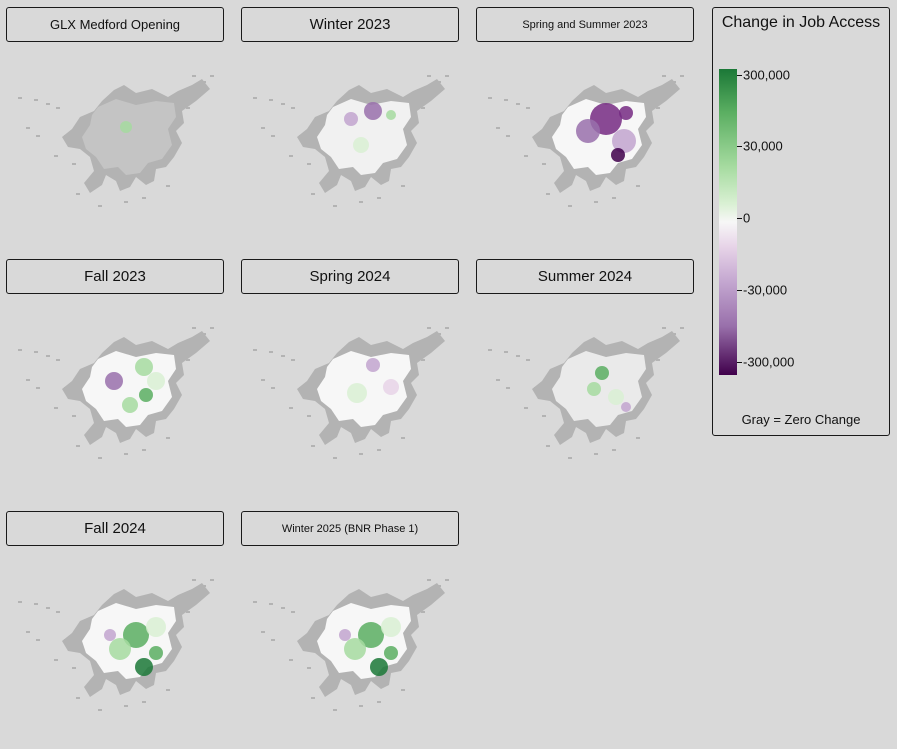 The width and height of the screenshot is (897, 749). I want to click on legend-title: Change in Job Access, so click(801, 22).